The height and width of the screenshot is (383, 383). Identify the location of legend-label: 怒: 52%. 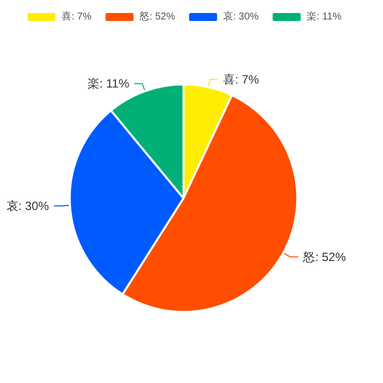
(157, 16).